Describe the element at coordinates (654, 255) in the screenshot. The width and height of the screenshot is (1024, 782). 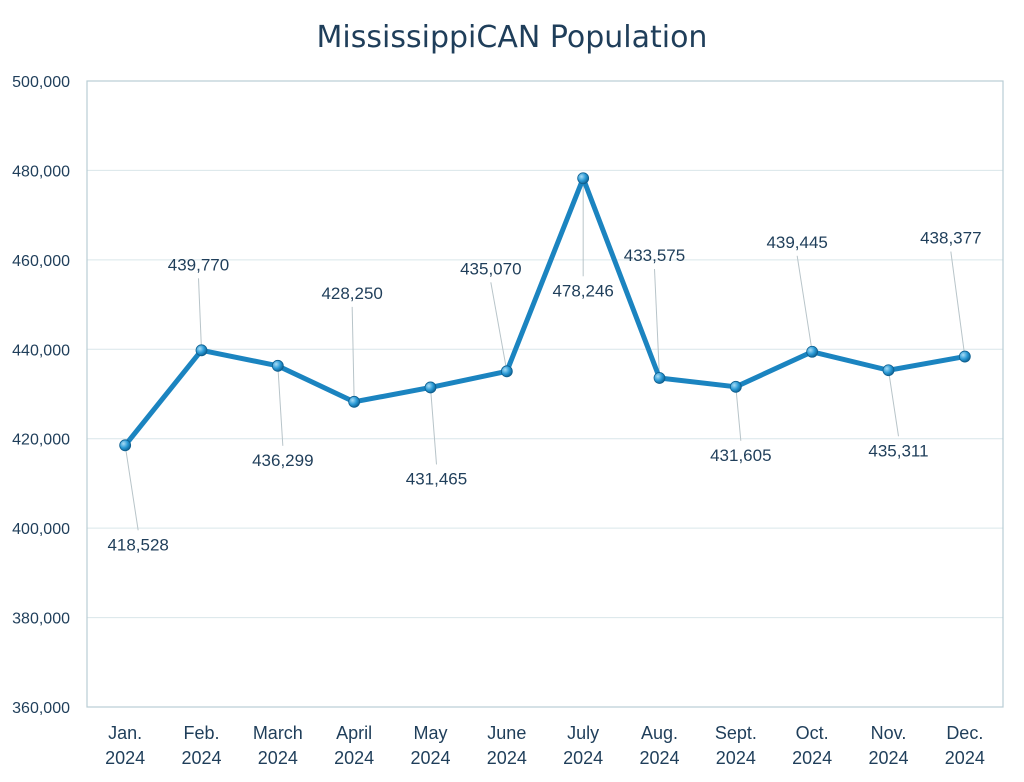
I see `data-label: 433,575` at that location.